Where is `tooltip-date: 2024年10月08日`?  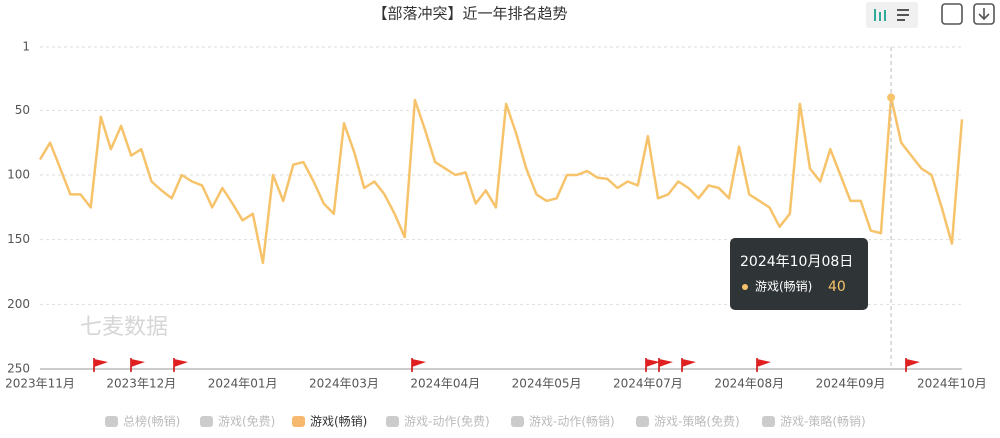 tooltip-date: 2024年10月08日 is located at coordinates (796, 262).